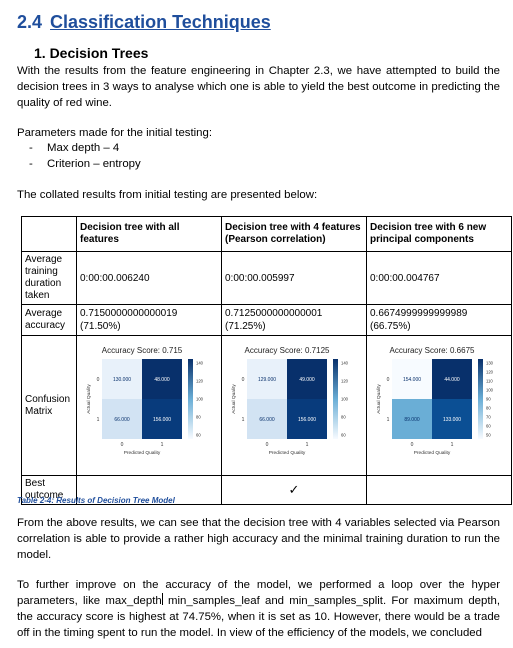 The width and height of the screenshot is (513, 648). Describe the element at coordinates (162, 599) in the screenshot. I see `text-cursor` at that location.